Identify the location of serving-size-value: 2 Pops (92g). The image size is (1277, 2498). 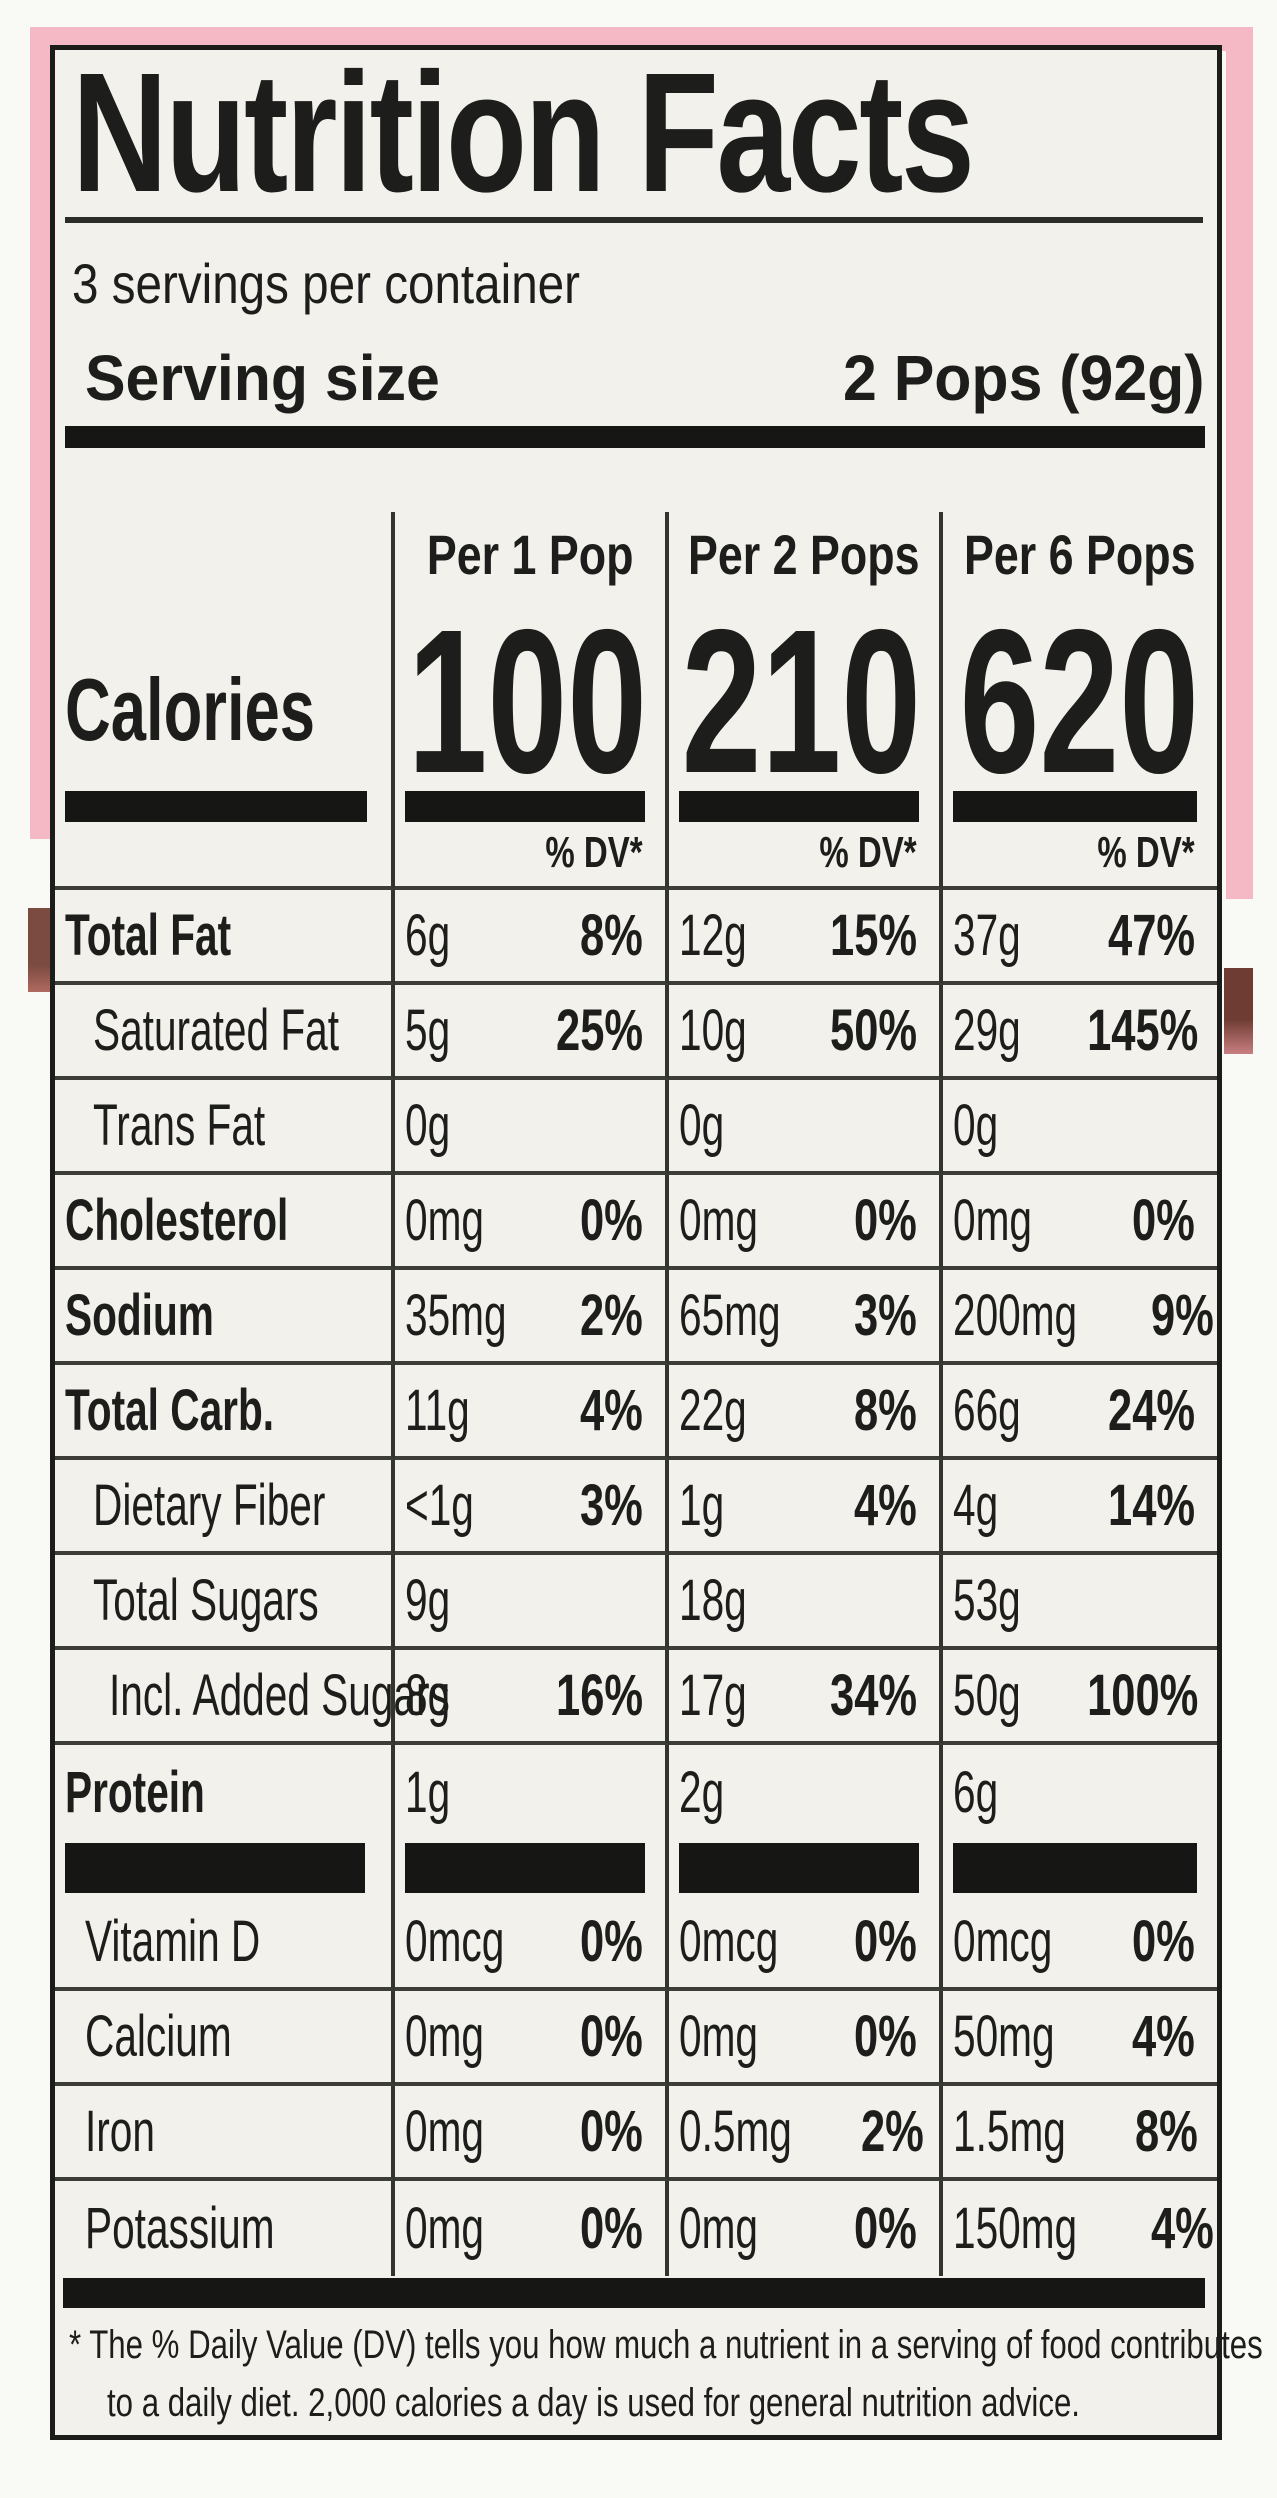
(1024, 378).